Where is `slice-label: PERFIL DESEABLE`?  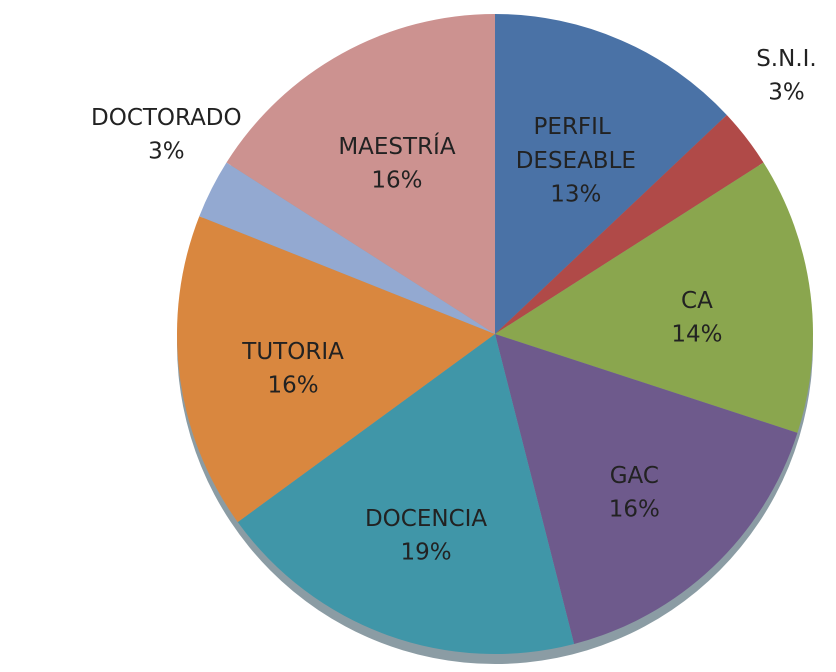
slice-label: PERFIL DESEABLE is located at coordinates (576, 144).